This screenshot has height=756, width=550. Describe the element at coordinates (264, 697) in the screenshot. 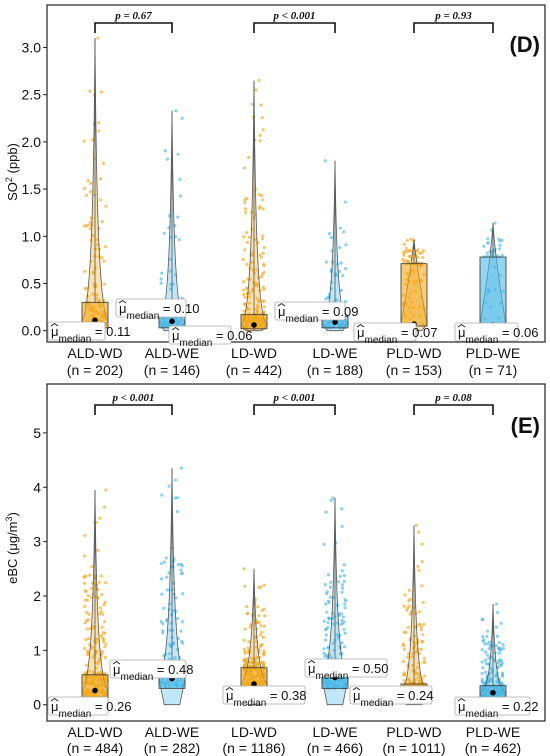

I see `median-label: μmedian = 0.38` at that location.